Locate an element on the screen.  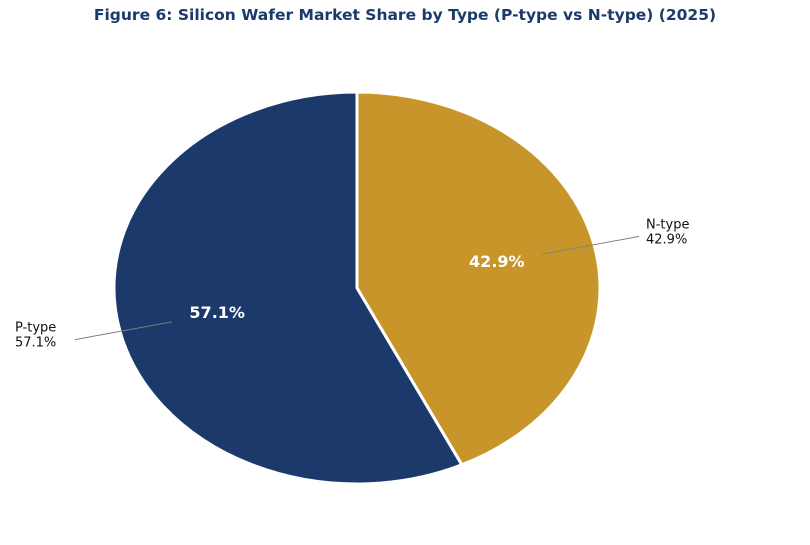
leader-line-n-type is located at coordinates (590, 245).